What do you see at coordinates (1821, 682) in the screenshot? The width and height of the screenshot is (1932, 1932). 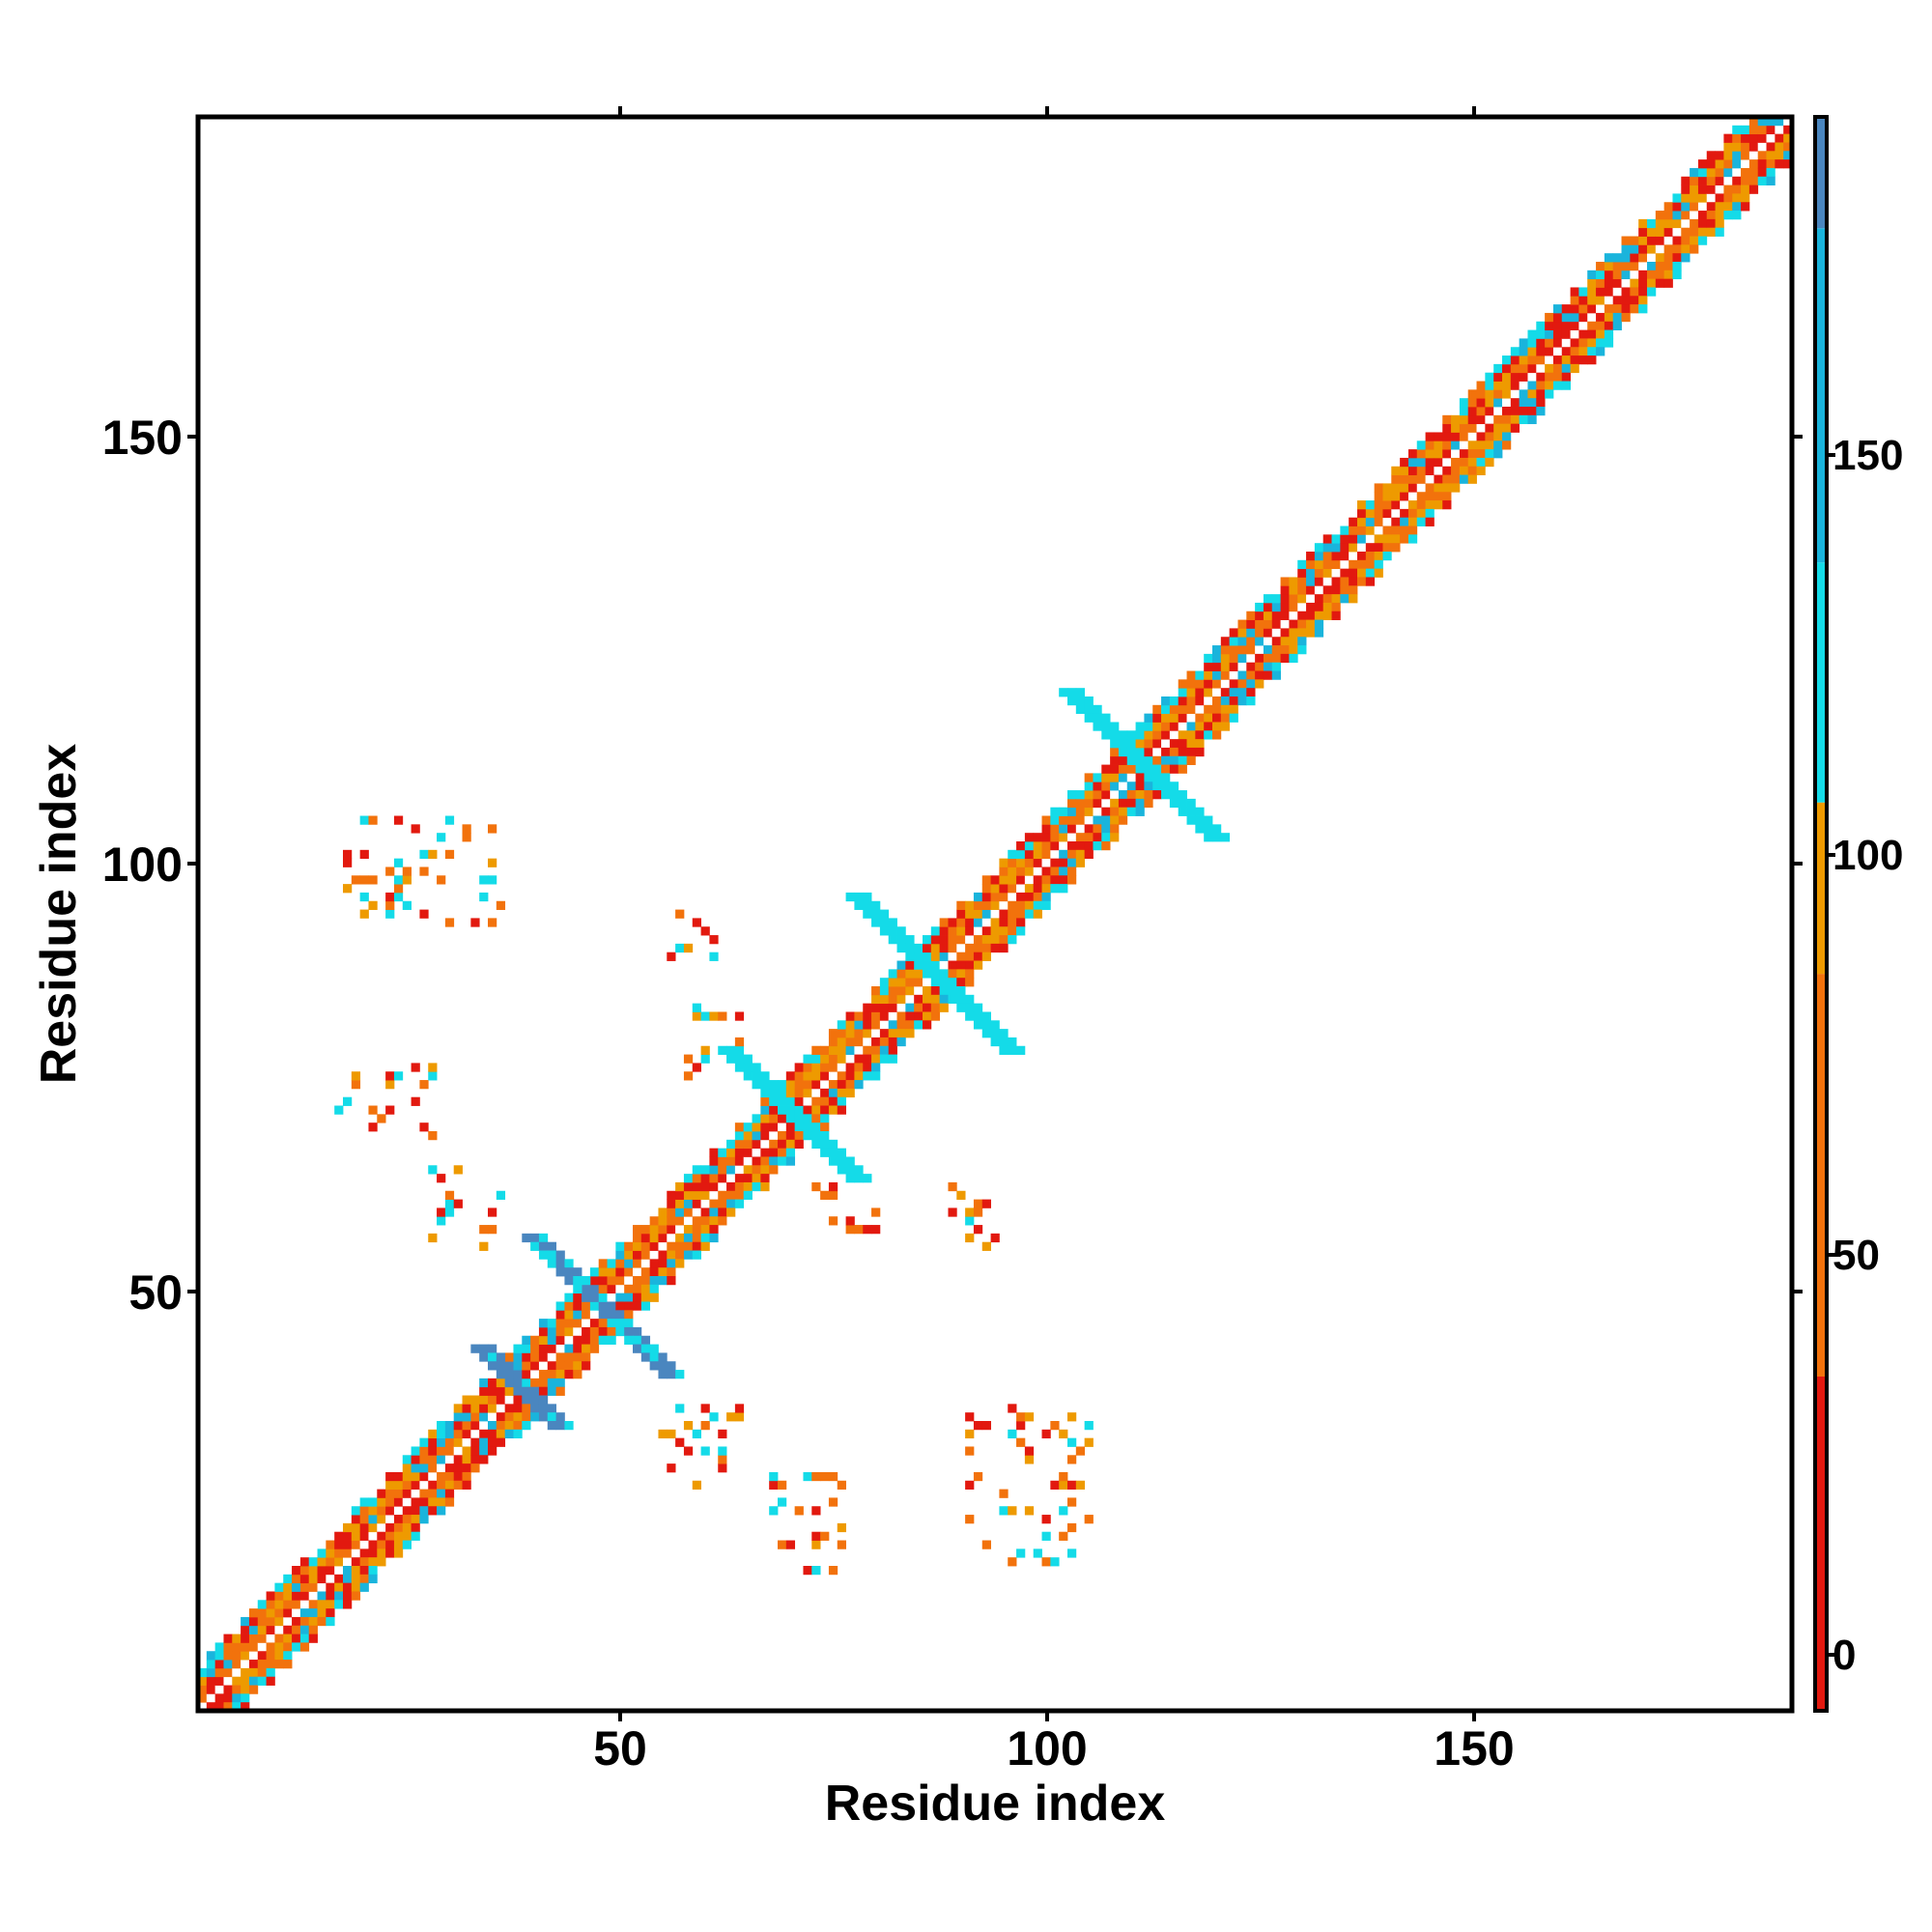 I see `colorbar-band` at bounding box center [1821, 682].